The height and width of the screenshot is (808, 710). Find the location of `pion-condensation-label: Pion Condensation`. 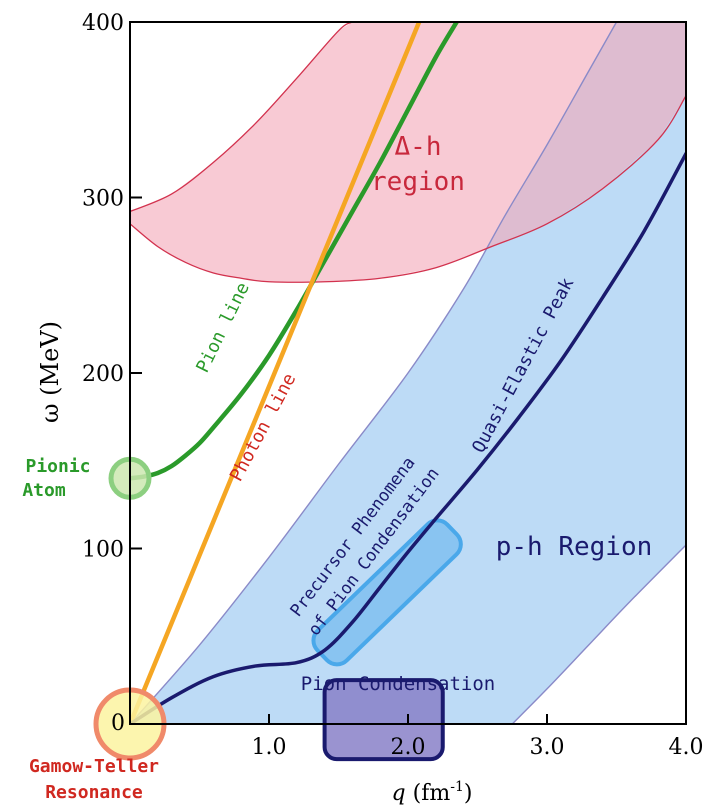

pion-condensation-label: Pion Condensation is located at coordinates (398, 684).